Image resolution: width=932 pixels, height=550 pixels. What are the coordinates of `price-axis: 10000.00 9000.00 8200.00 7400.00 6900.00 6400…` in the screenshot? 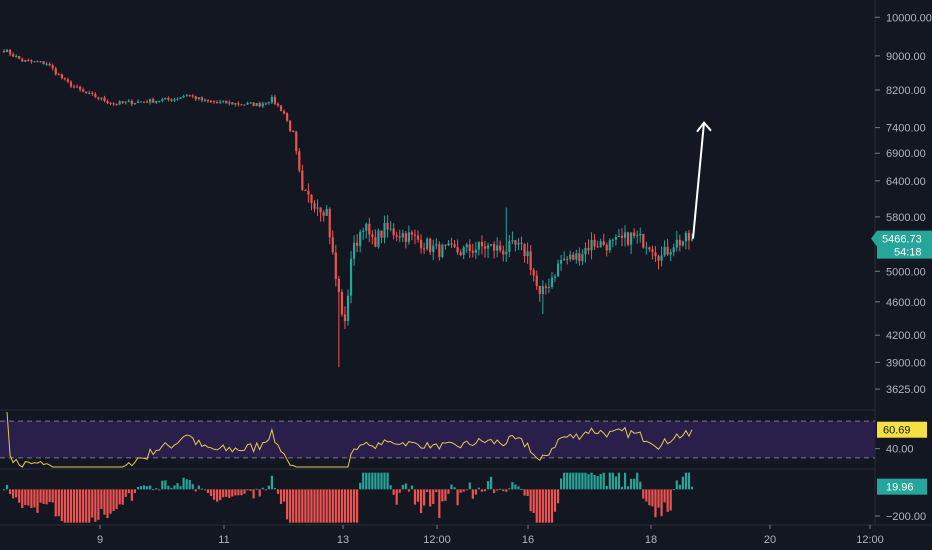 It's located at (901, 204).